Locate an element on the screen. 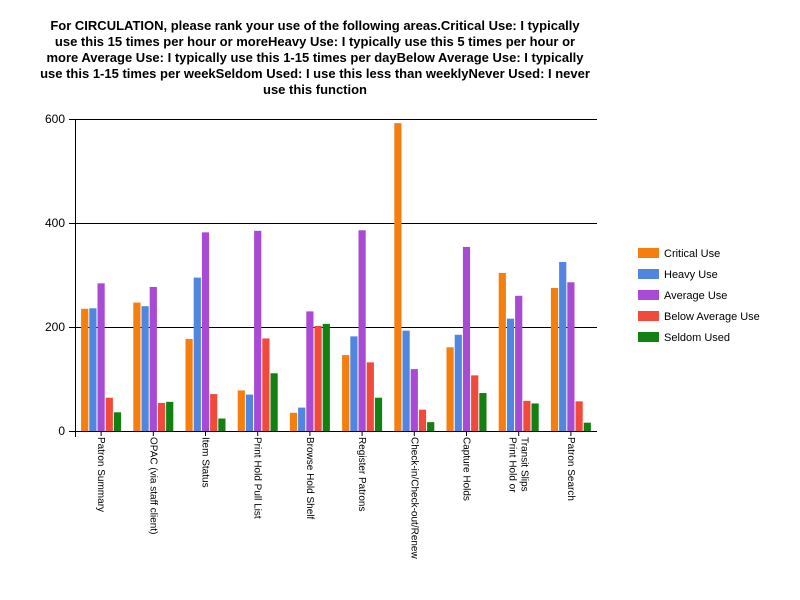  x-category-label: Capture Holds is located at coordinates (466, 469).